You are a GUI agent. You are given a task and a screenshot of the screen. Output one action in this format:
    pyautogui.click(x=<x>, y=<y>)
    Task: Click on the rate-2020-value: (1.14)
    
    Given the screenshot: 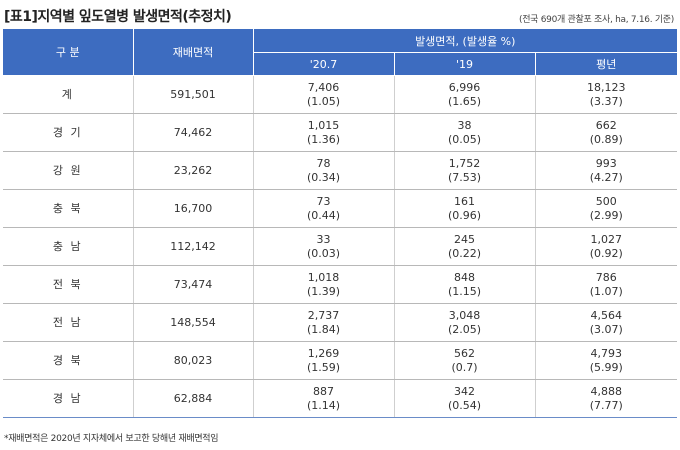 What is the action you would take?
    pyautogui.click(x=323, y=405)
    